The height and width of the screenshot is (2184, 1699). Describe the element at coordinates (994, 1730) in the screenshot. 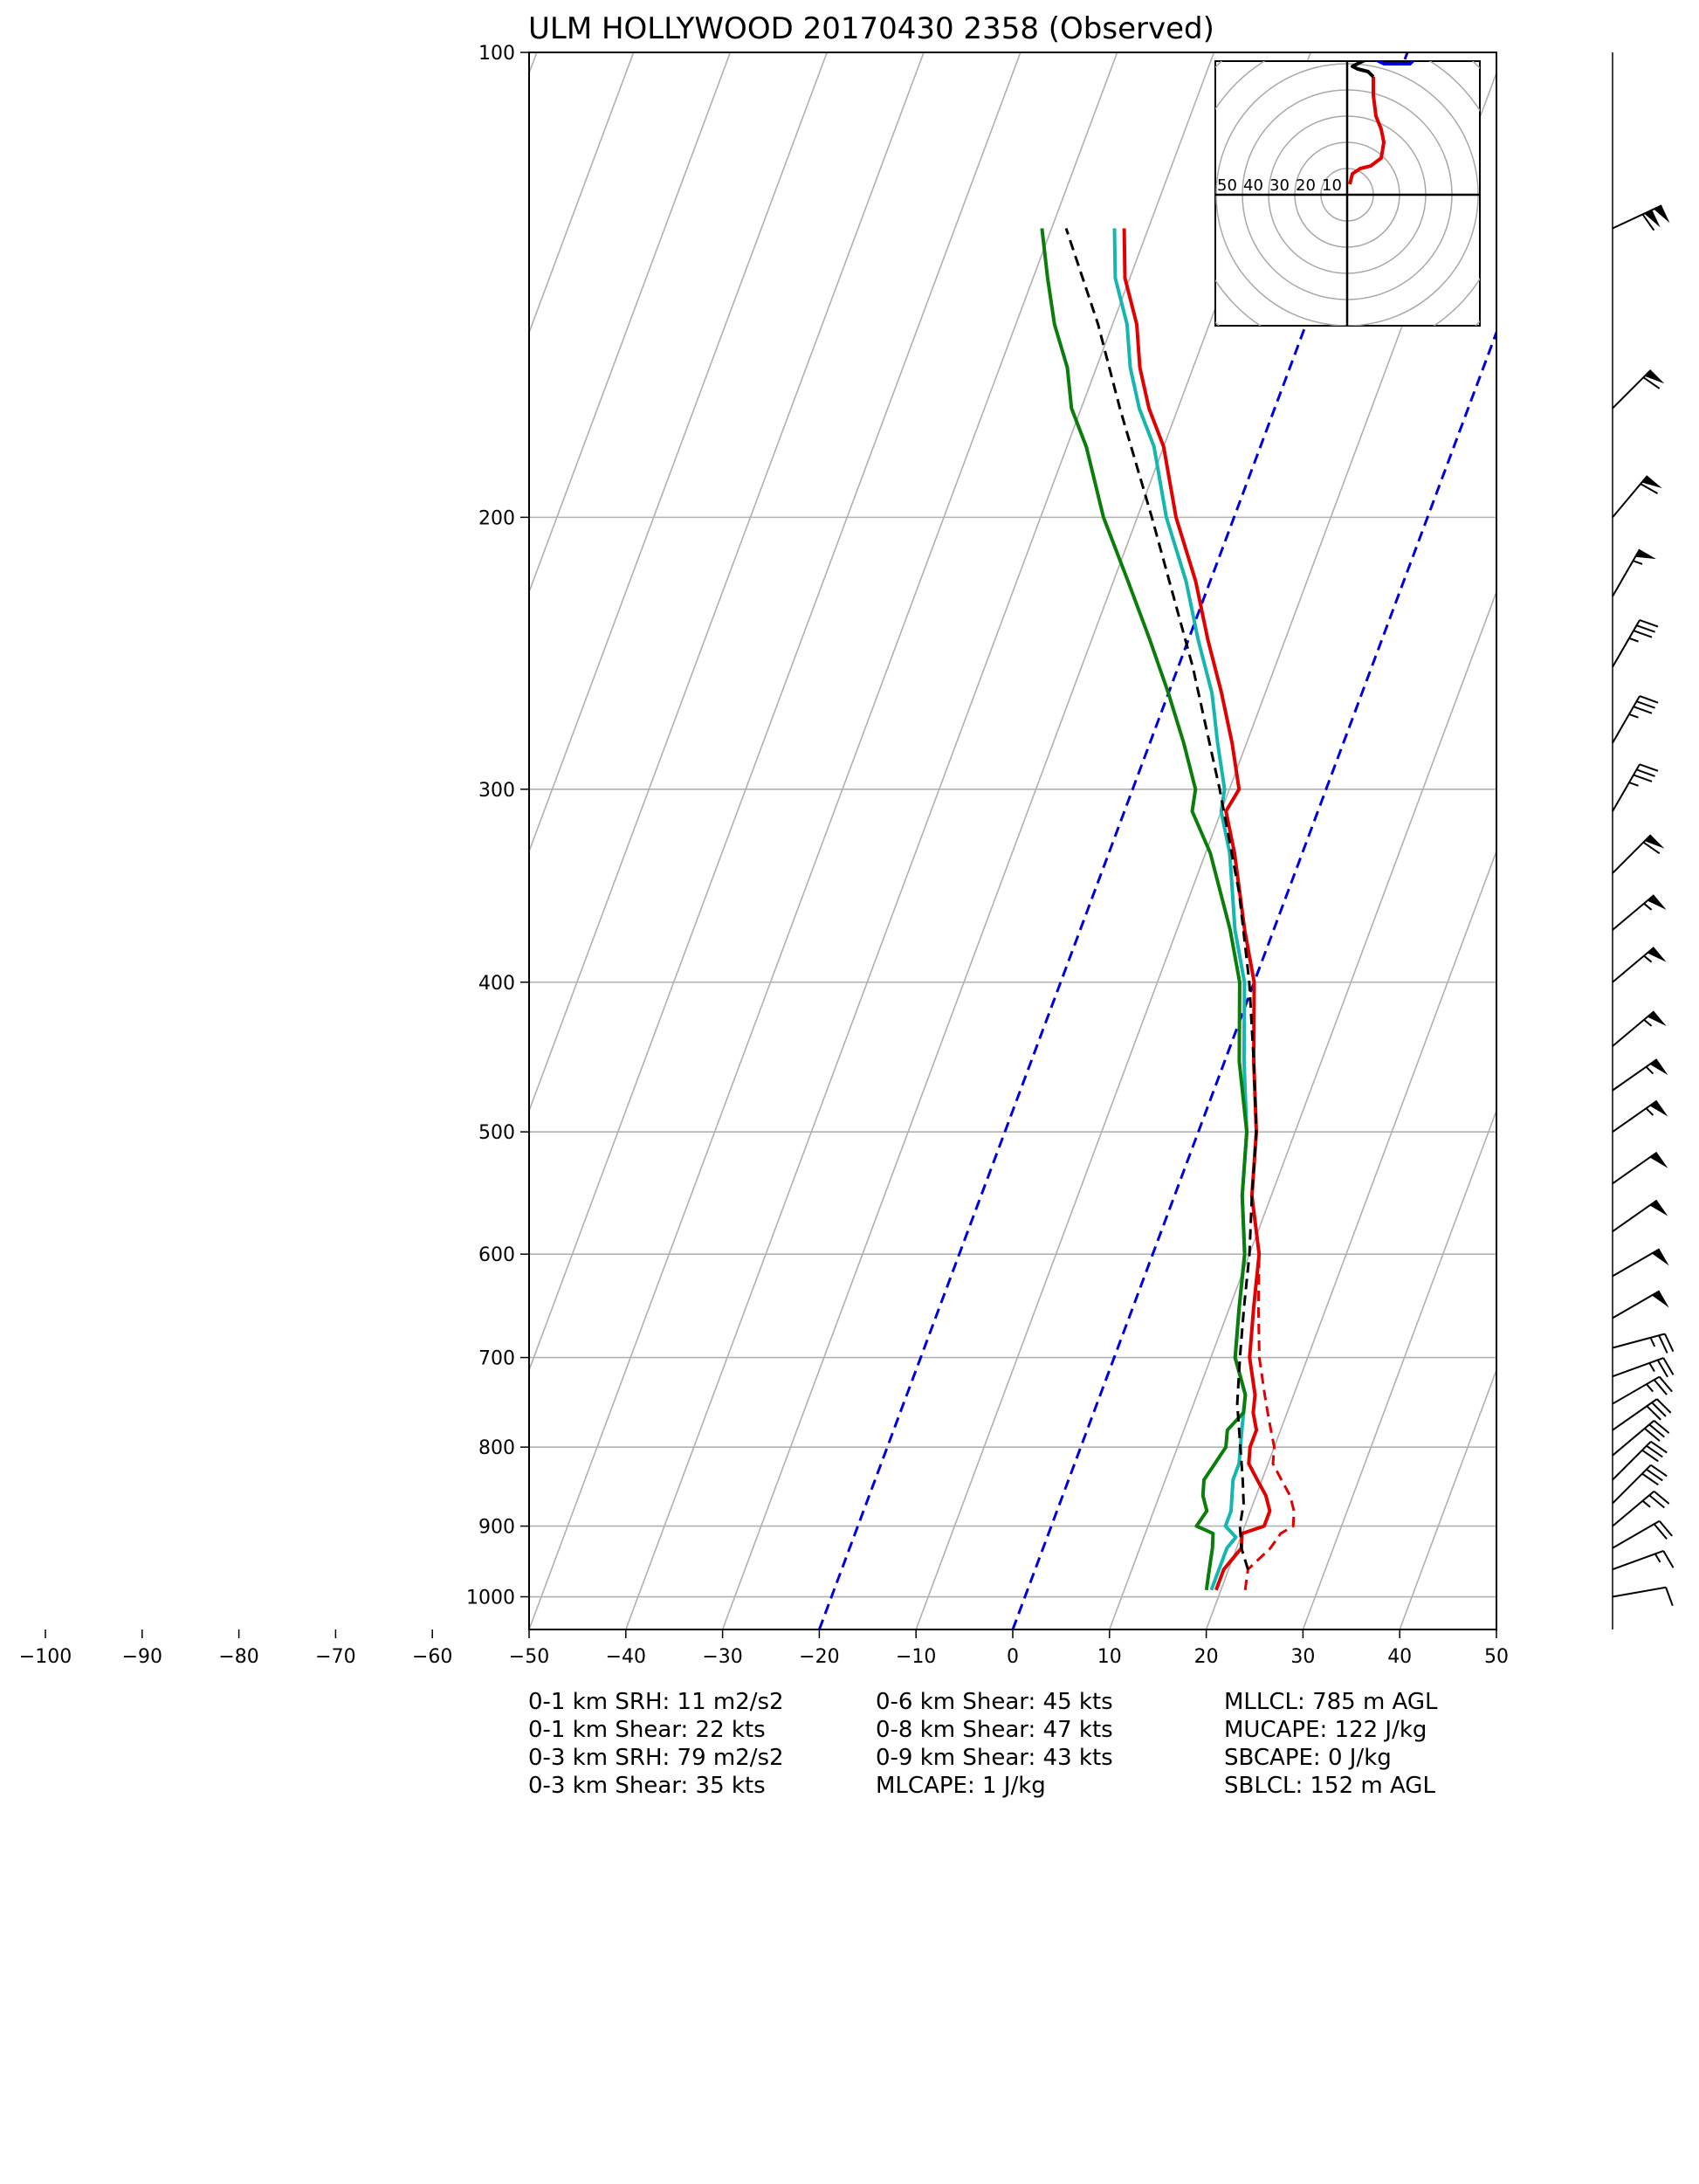

I see `index-line: 0-8 km Shear: 47 kts` at that location.